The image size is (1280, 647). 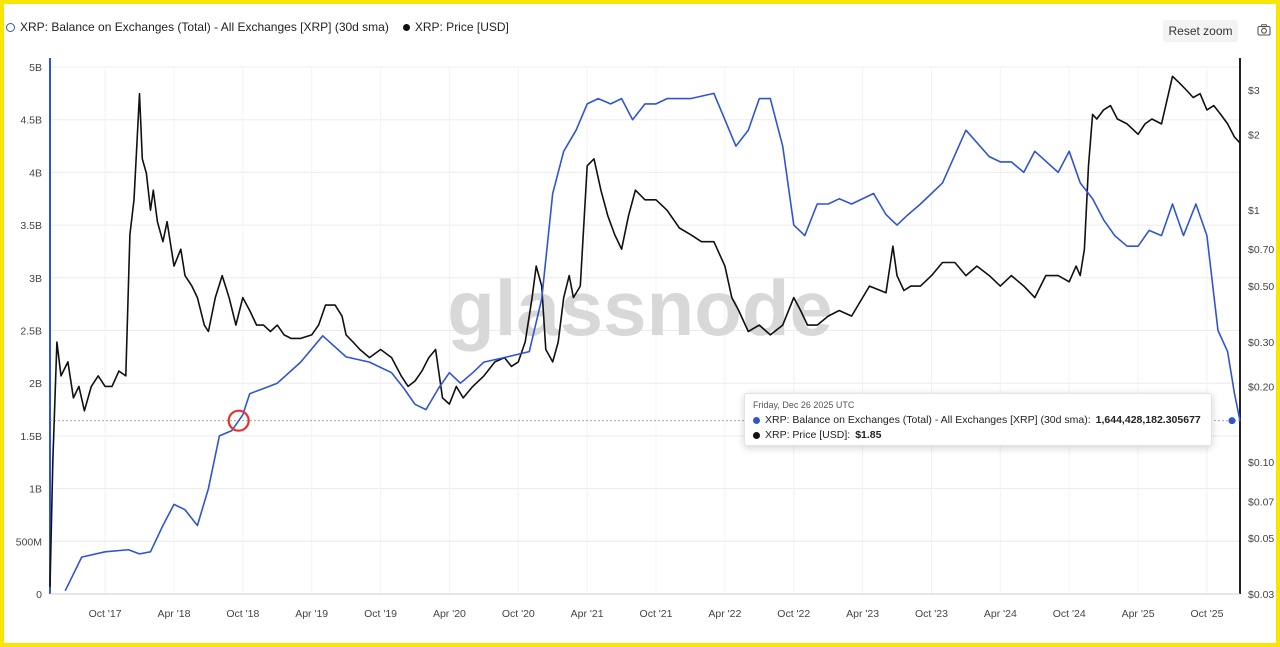 What do you see at coordinates (1261, 463) in the screenshot?
I see `right-axis-tick-label: $0.10` at bounding box center [1261, 463].